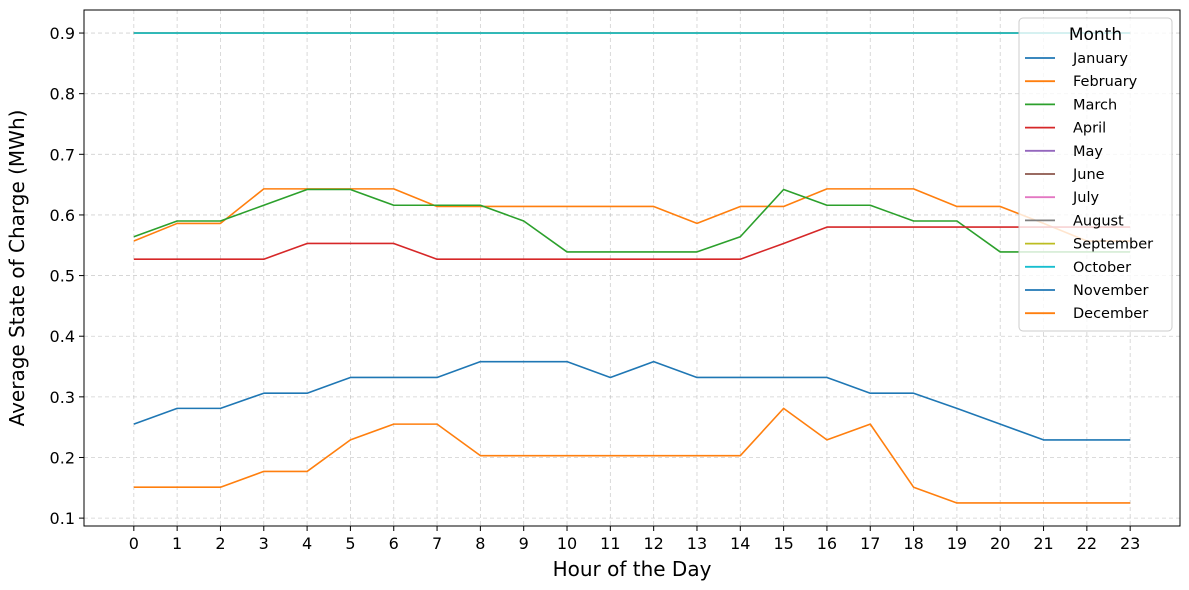  I want to click on x-tick-label: 7, so click(437, 543).